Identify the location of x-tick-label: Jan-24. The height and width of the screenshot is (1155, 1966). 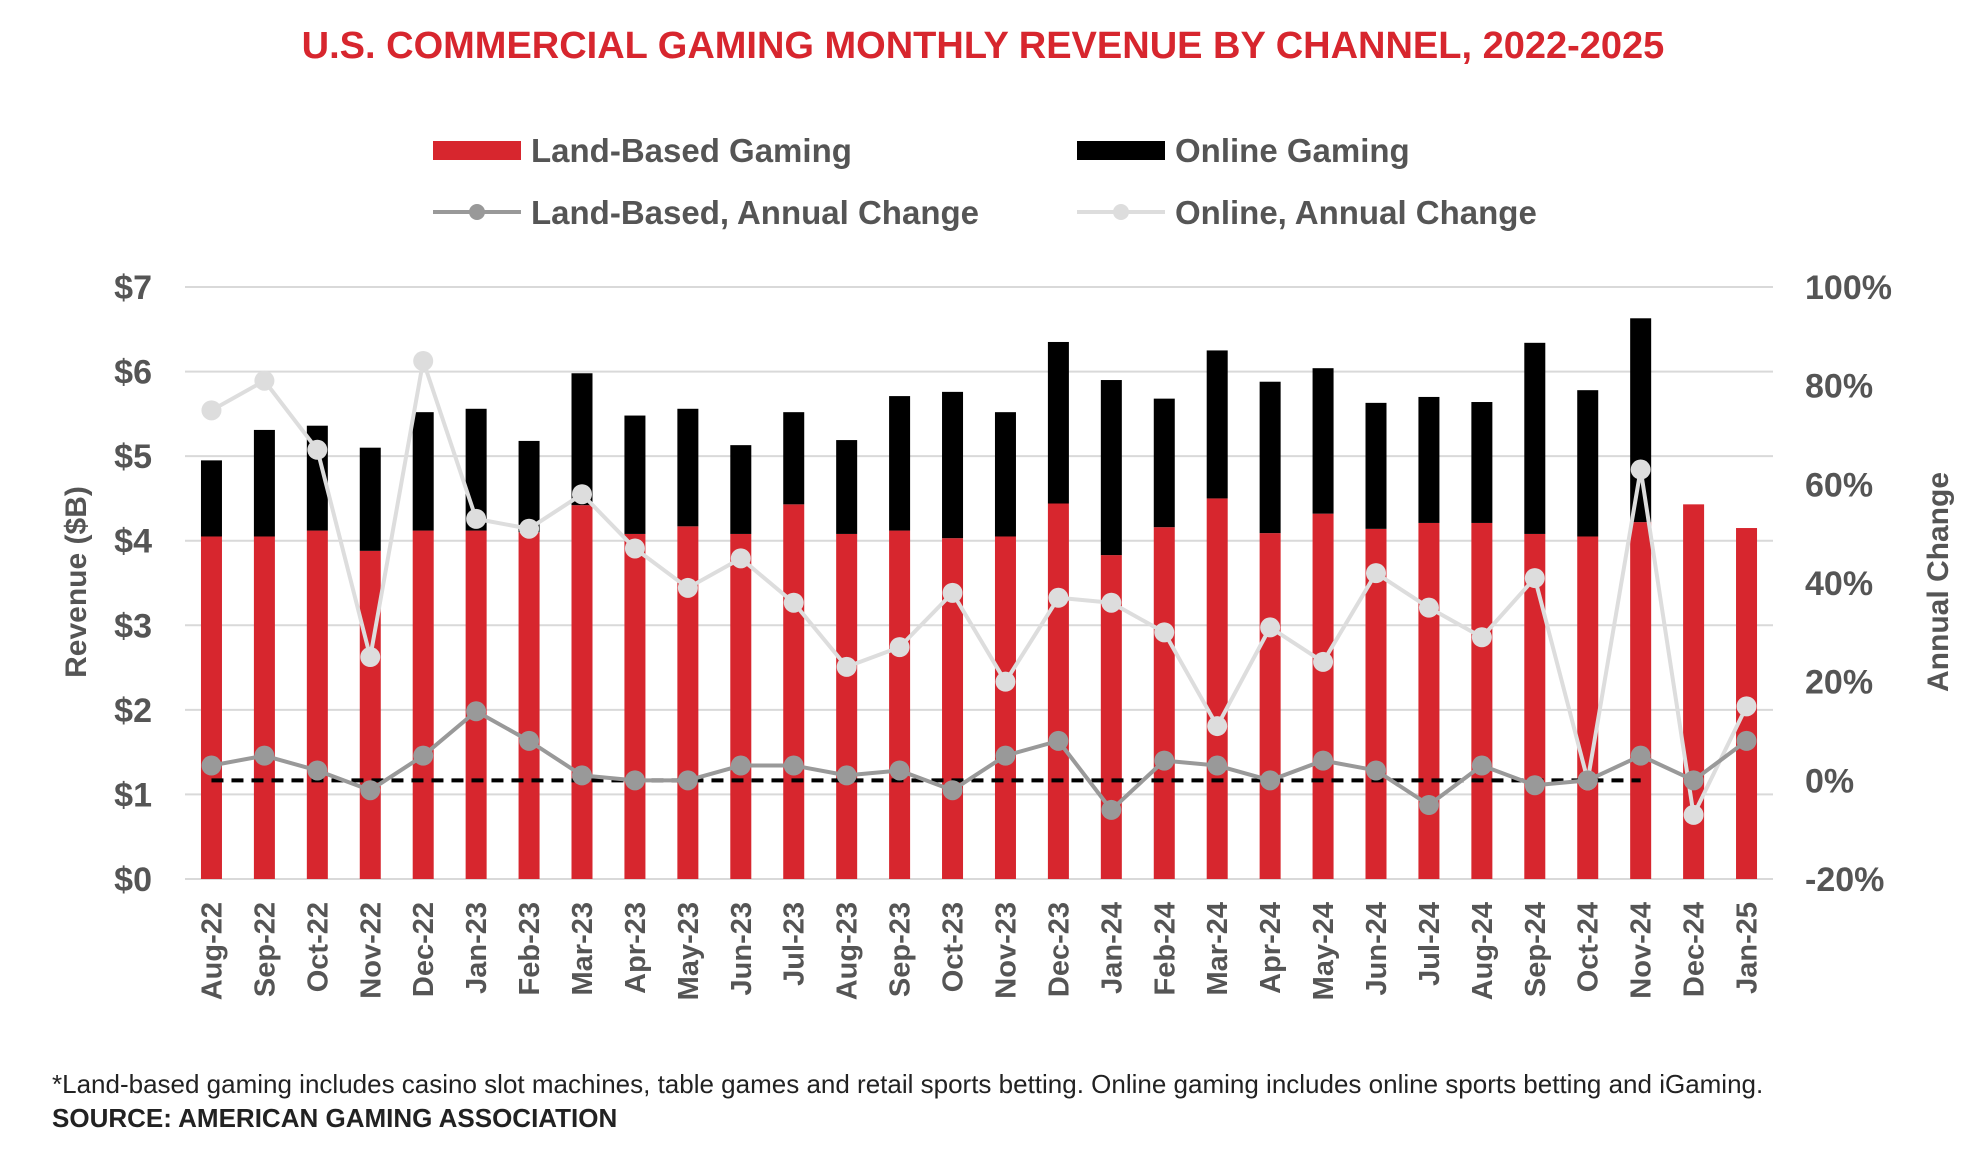
(1112, 948).